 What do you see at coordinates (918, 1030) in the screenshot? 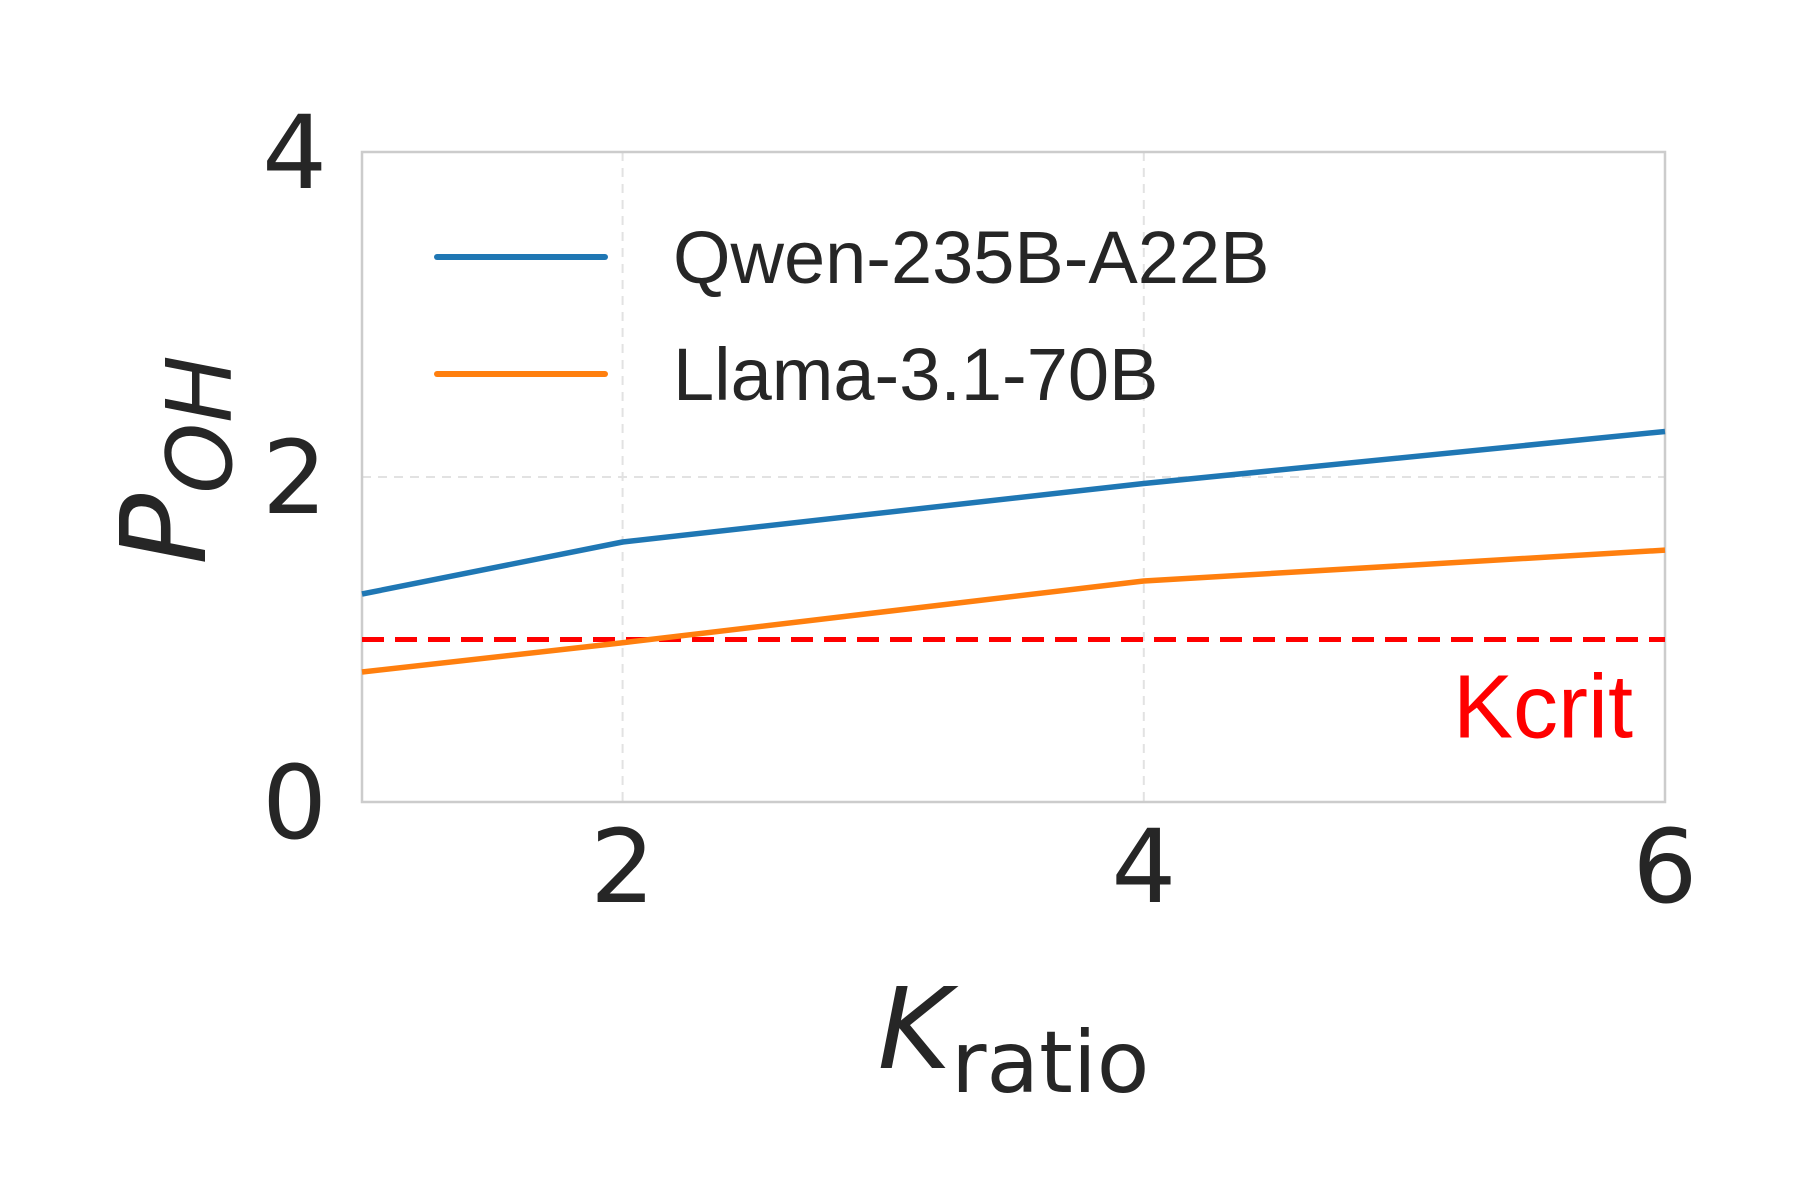
I see `x-axis-symbol: K` at bounding box center [918, 1030].